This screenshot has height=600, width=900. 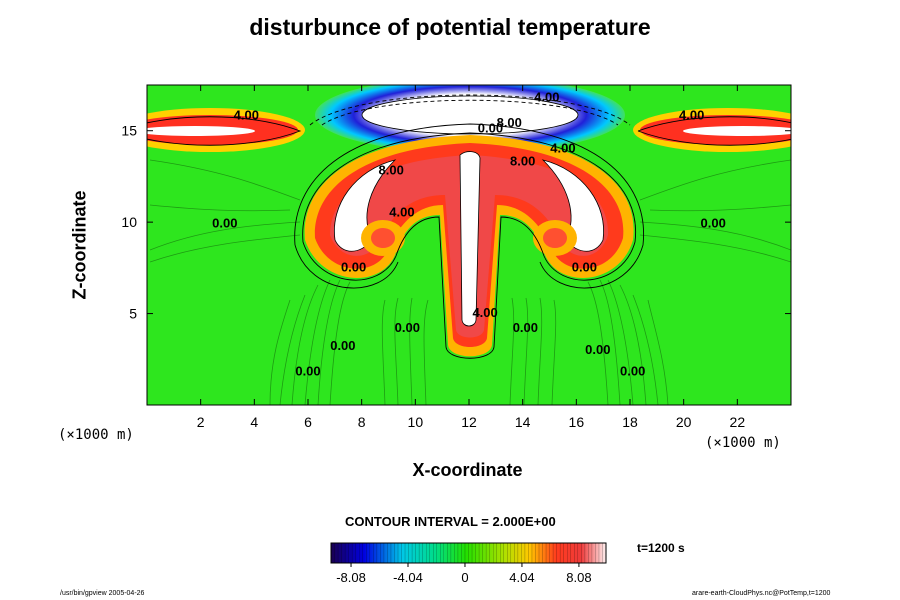 I want to click on x-axis-unit: (×1000 m), so click(x=743, y=443).